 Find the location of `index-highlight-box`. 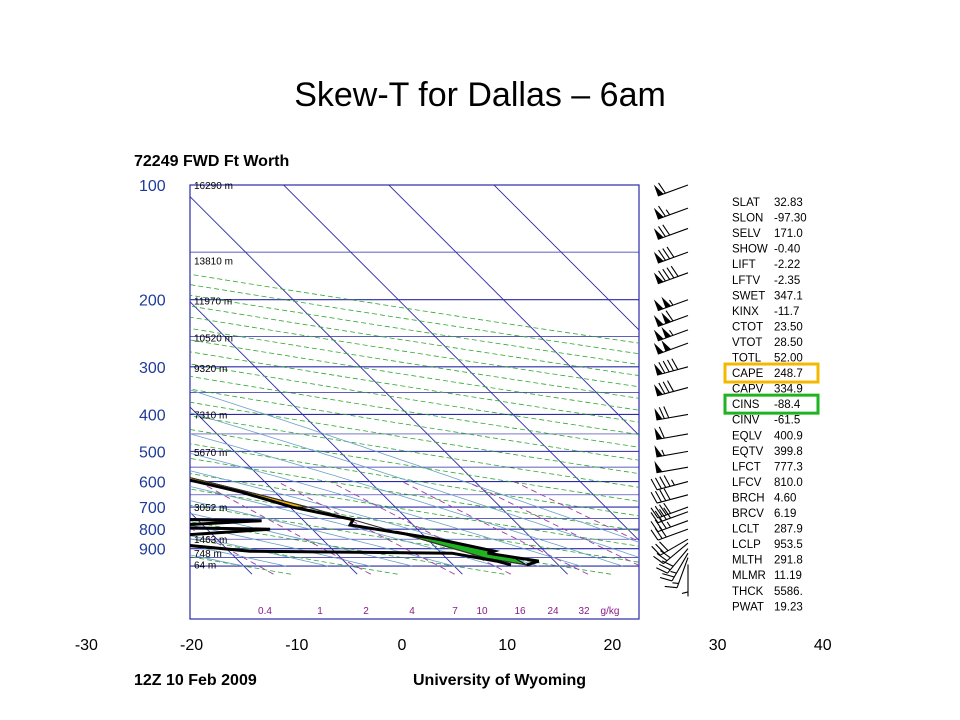

index-highlight-box is located at coordinates (771, 404).